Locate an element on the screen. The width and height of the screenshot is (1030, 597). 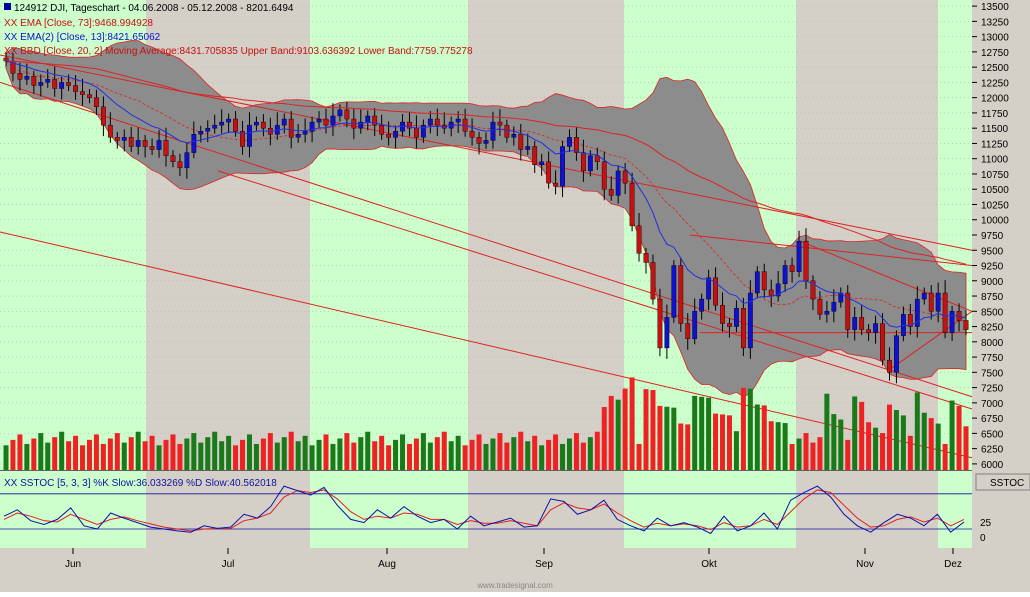
ema13-legend: XX EMA(2) [Close, 13]:8421.65062 is located at coordinates (82, 37).